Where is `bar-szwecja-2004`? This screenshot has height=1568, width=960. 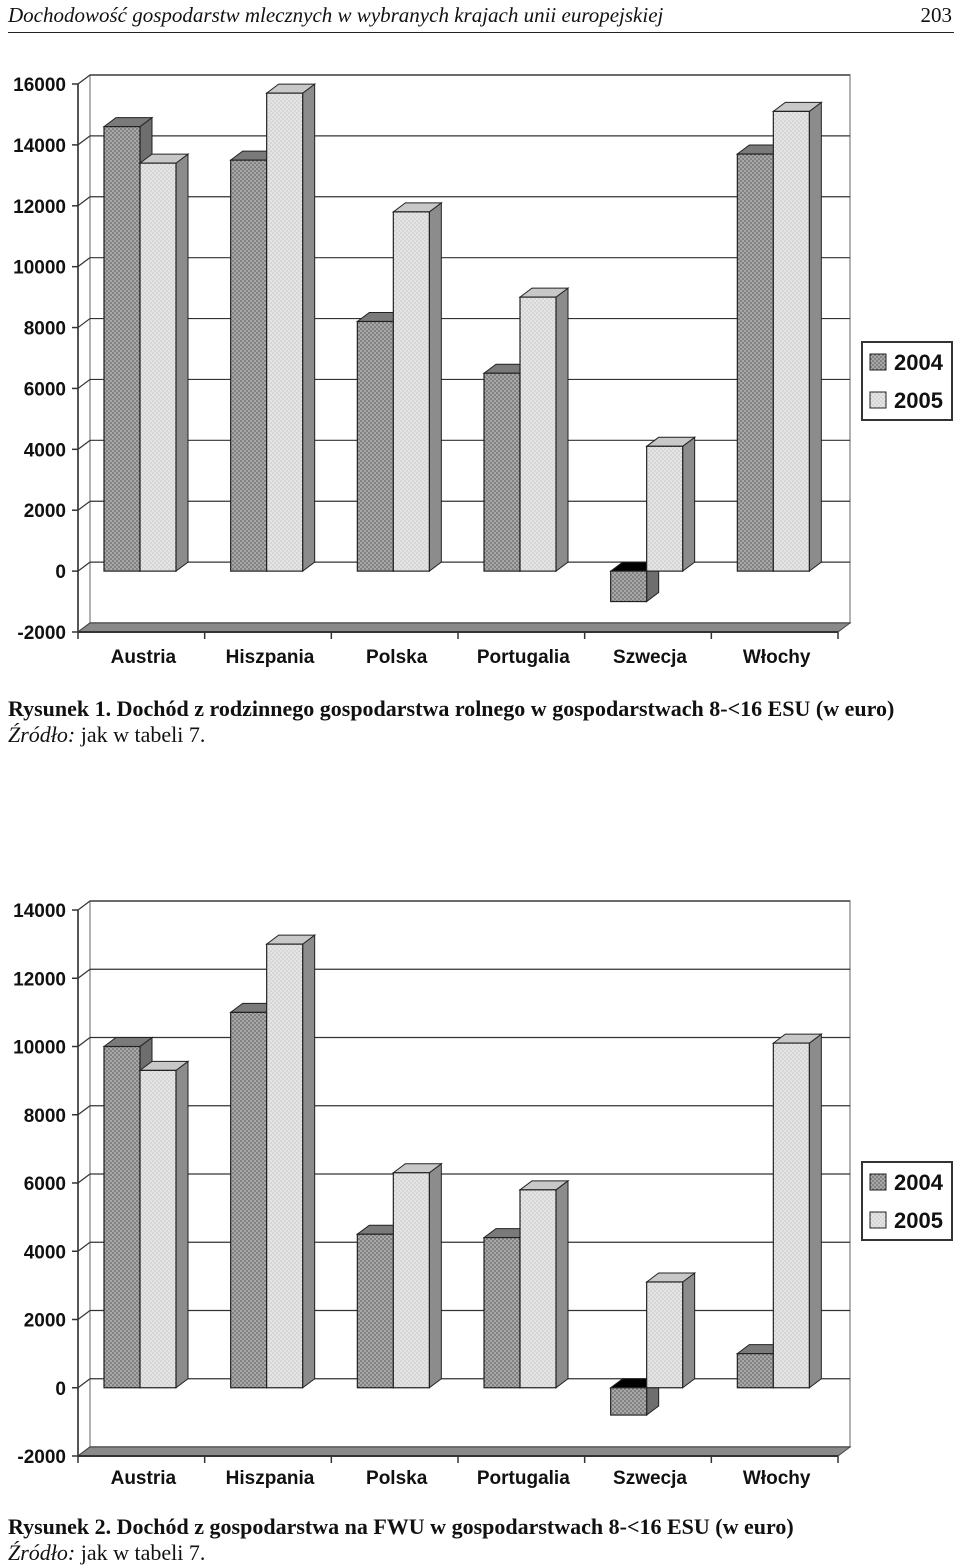 bar-szwecja-2004 is located at coordinates (635, 582).